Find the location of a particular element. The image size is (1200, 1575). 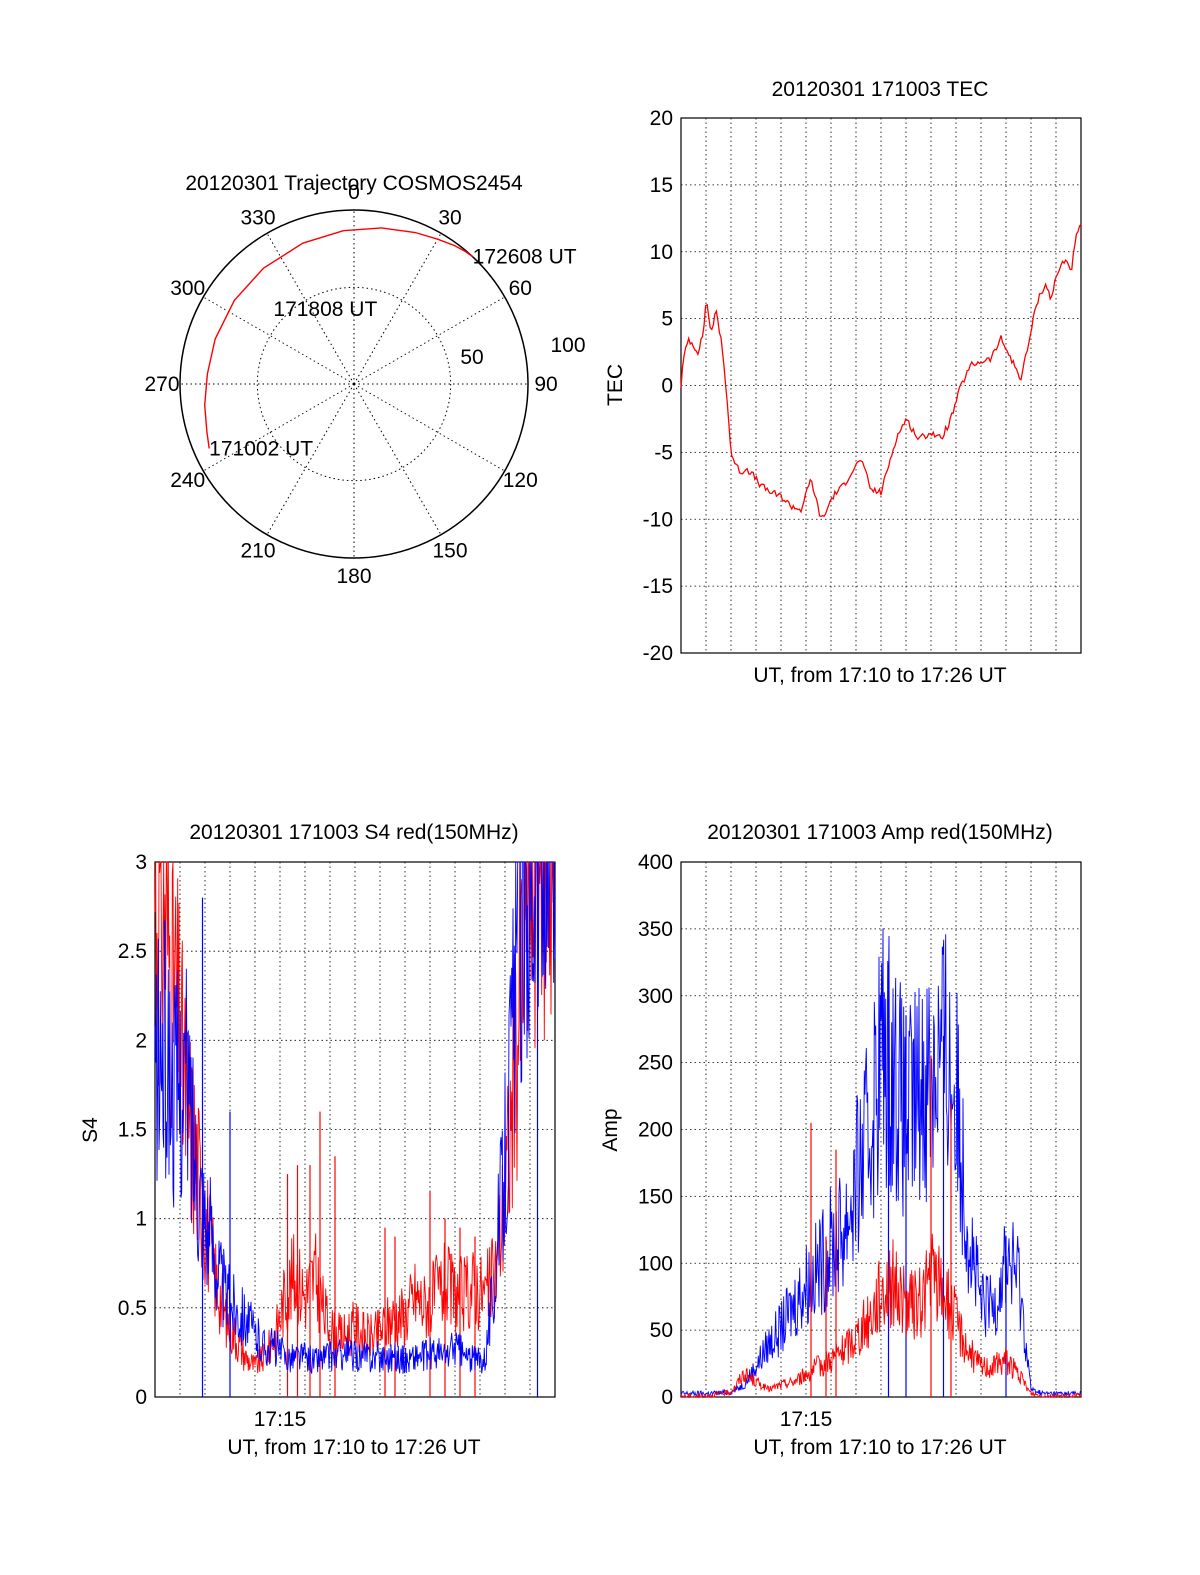

tec-grid is located at coordinates (881, 385).